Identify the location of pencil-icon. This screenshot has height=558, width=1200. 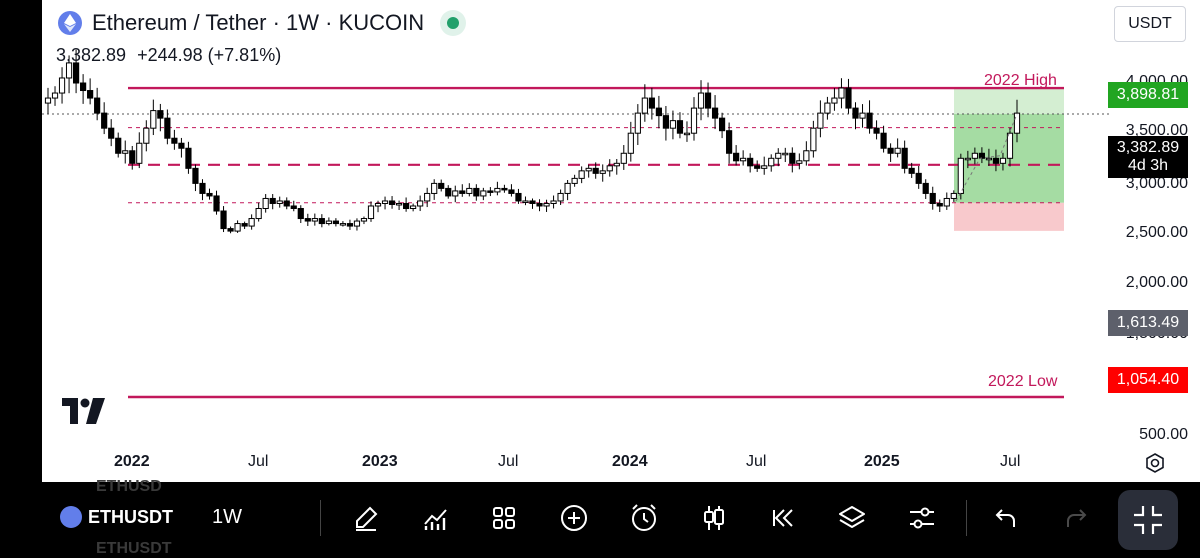
(366, 518).